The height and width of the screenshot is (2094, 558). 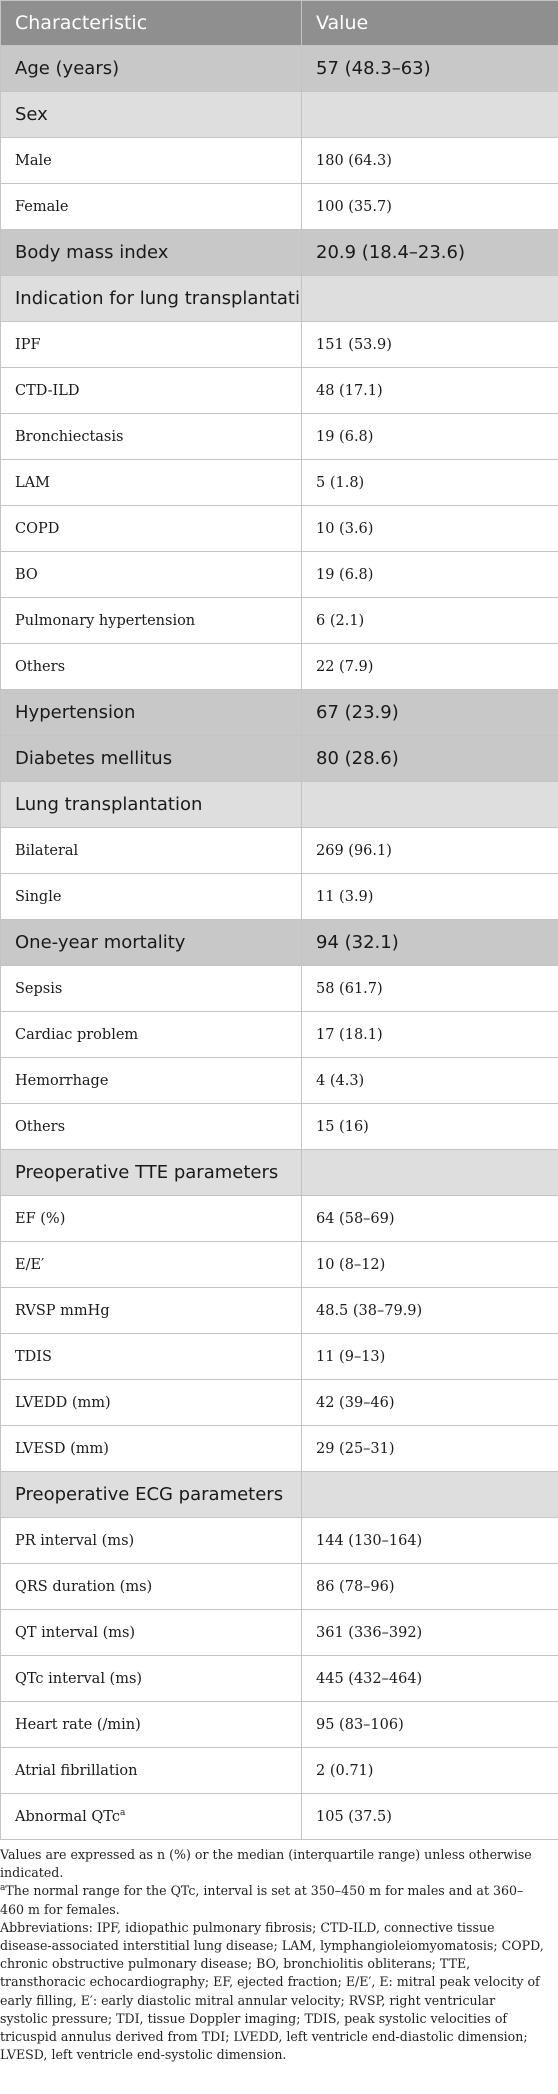 I want to click on characteristic-cell: QT interval (ms), so click(x=151, y=1632).